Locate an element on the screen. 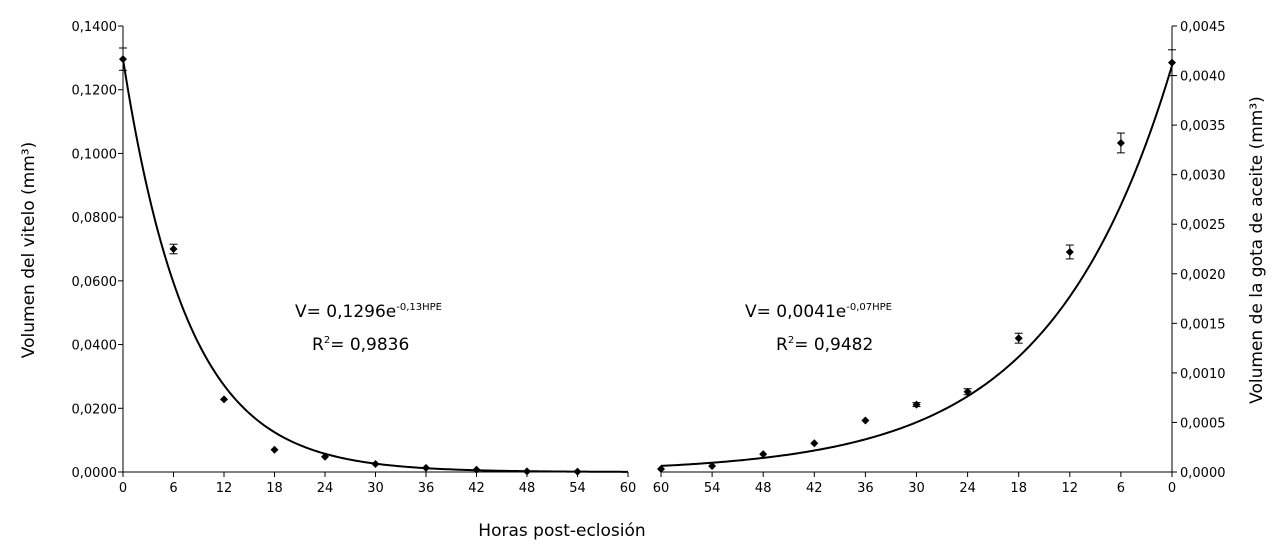  right-equation: V= 0,0041e-0,07HPE is located at coordinates (818, 312).